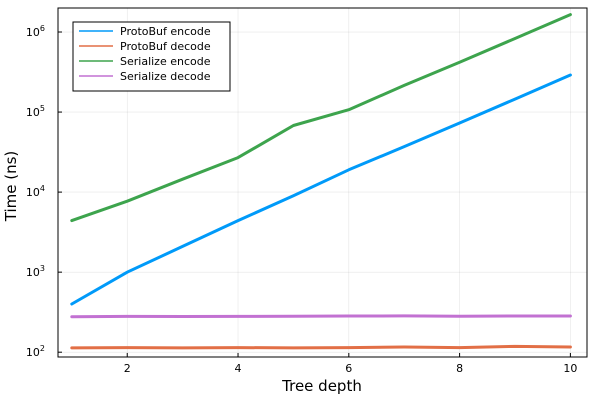  Describe the element at coordinates (42, 28) in the screenshot. I see `y-tick-exponent: 6` at that location.